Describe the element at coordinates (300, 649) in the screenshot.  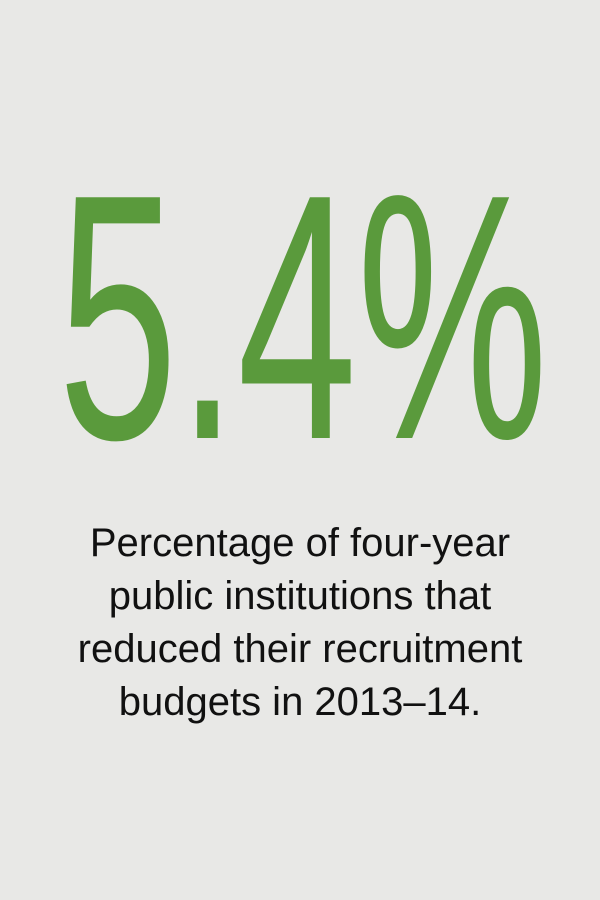
I see `caption-line: reduced their recruitment` at that location.